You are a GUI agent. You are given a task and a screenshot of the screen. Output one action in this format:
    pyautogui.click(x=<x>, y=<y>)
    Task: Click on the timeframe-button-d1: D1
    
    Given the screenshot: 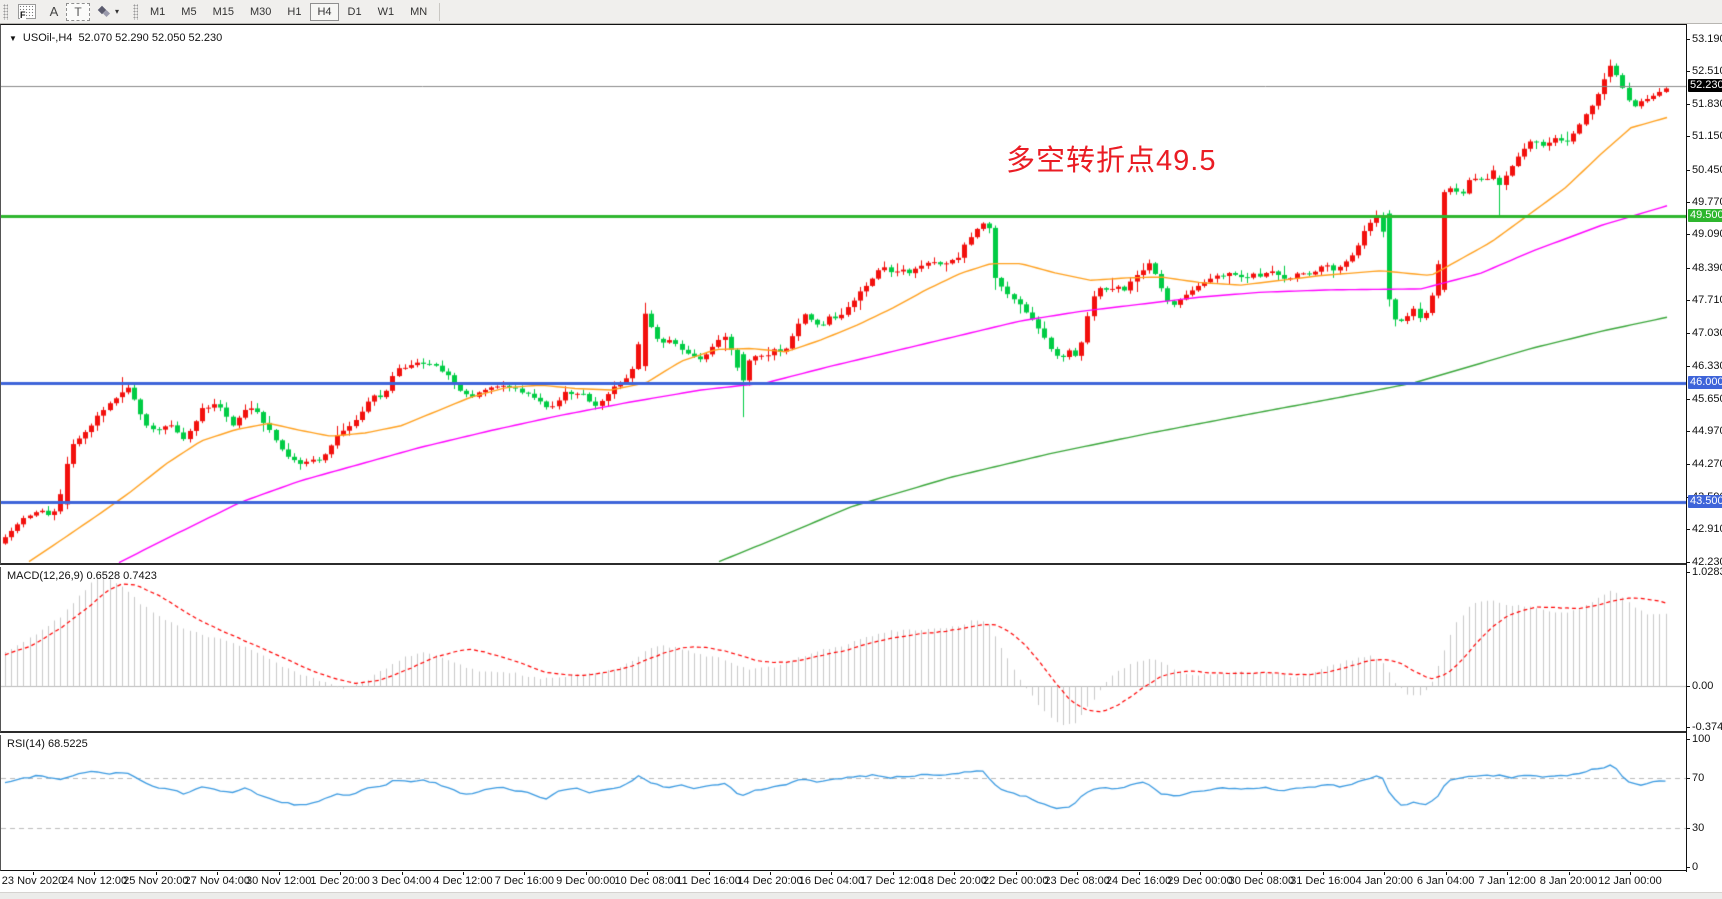 What is the action you would take?
    pyautogui.click(x=354, y=11)
    